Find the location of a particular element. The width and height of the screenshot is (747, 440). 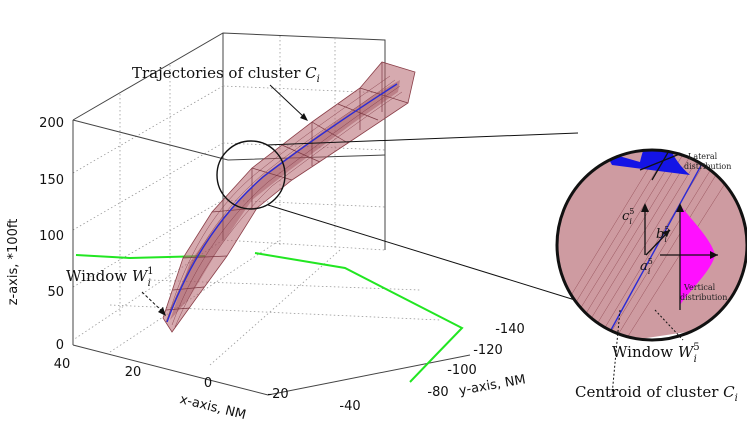

z-axis-label: z-axis, *100ft is located at coordinates (13, 262).